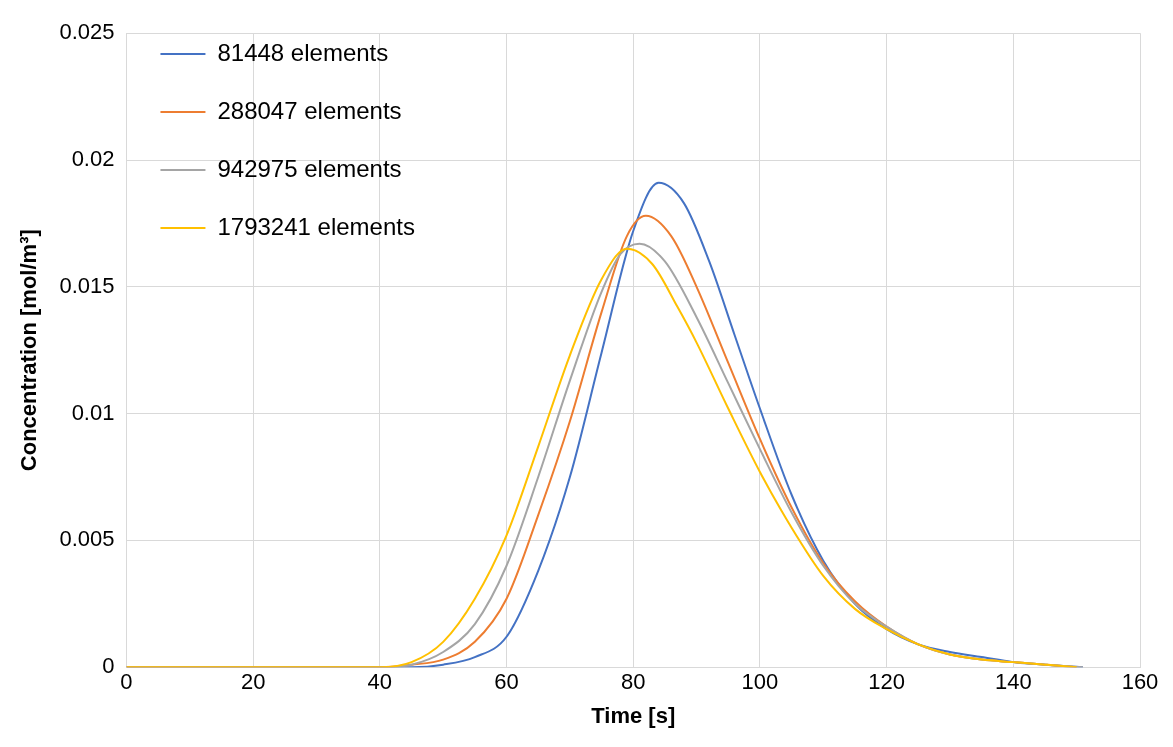  Describe the element at coordinates (93, 412) in the screenshot. I see `y-tick-label: 0.01` at that location.